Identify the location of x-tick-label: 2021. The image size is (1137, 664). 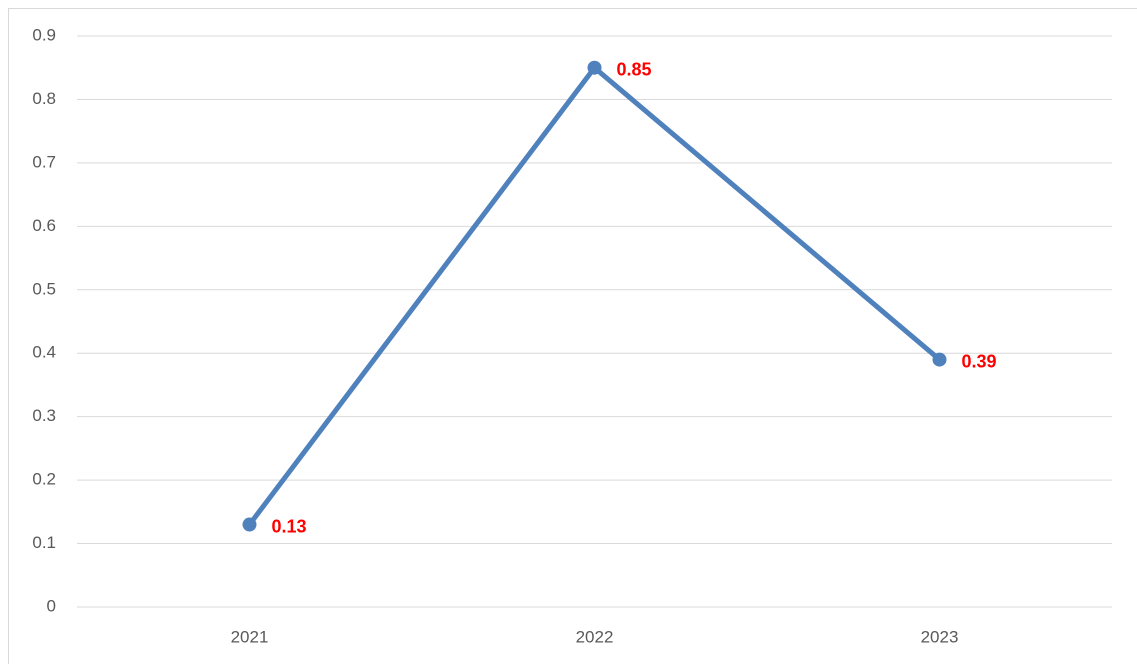
(250, 636).